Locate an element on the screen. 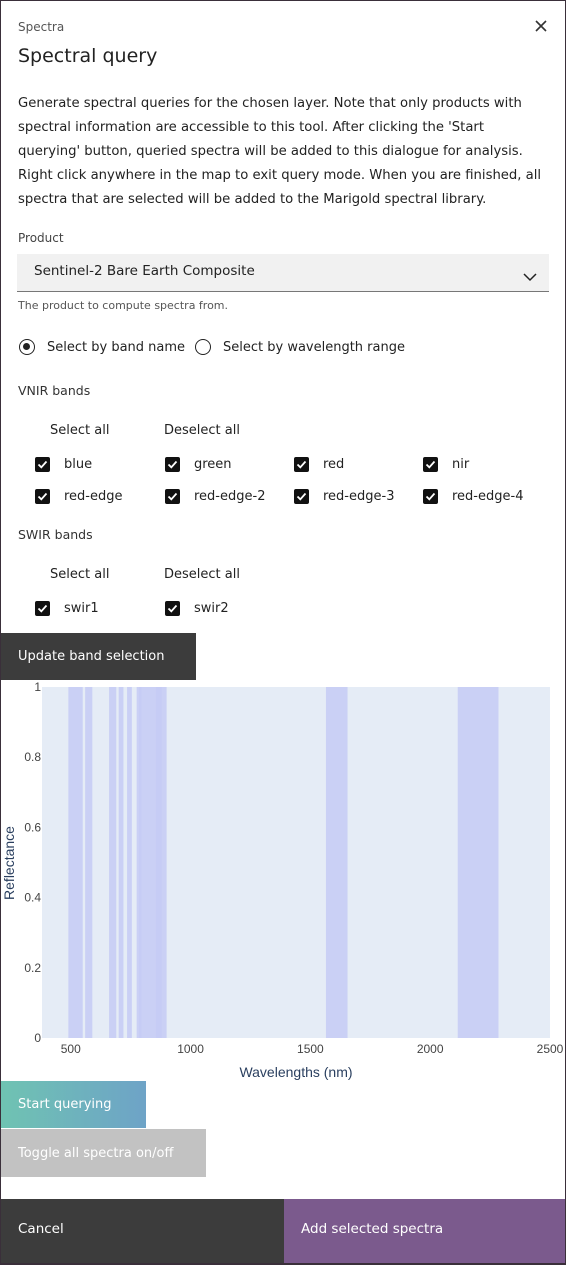 Image resolution: width=566 pixels, height=1265 pixels. swir-deselect-all-button: Deselect all is located at coordinates (202, 574).